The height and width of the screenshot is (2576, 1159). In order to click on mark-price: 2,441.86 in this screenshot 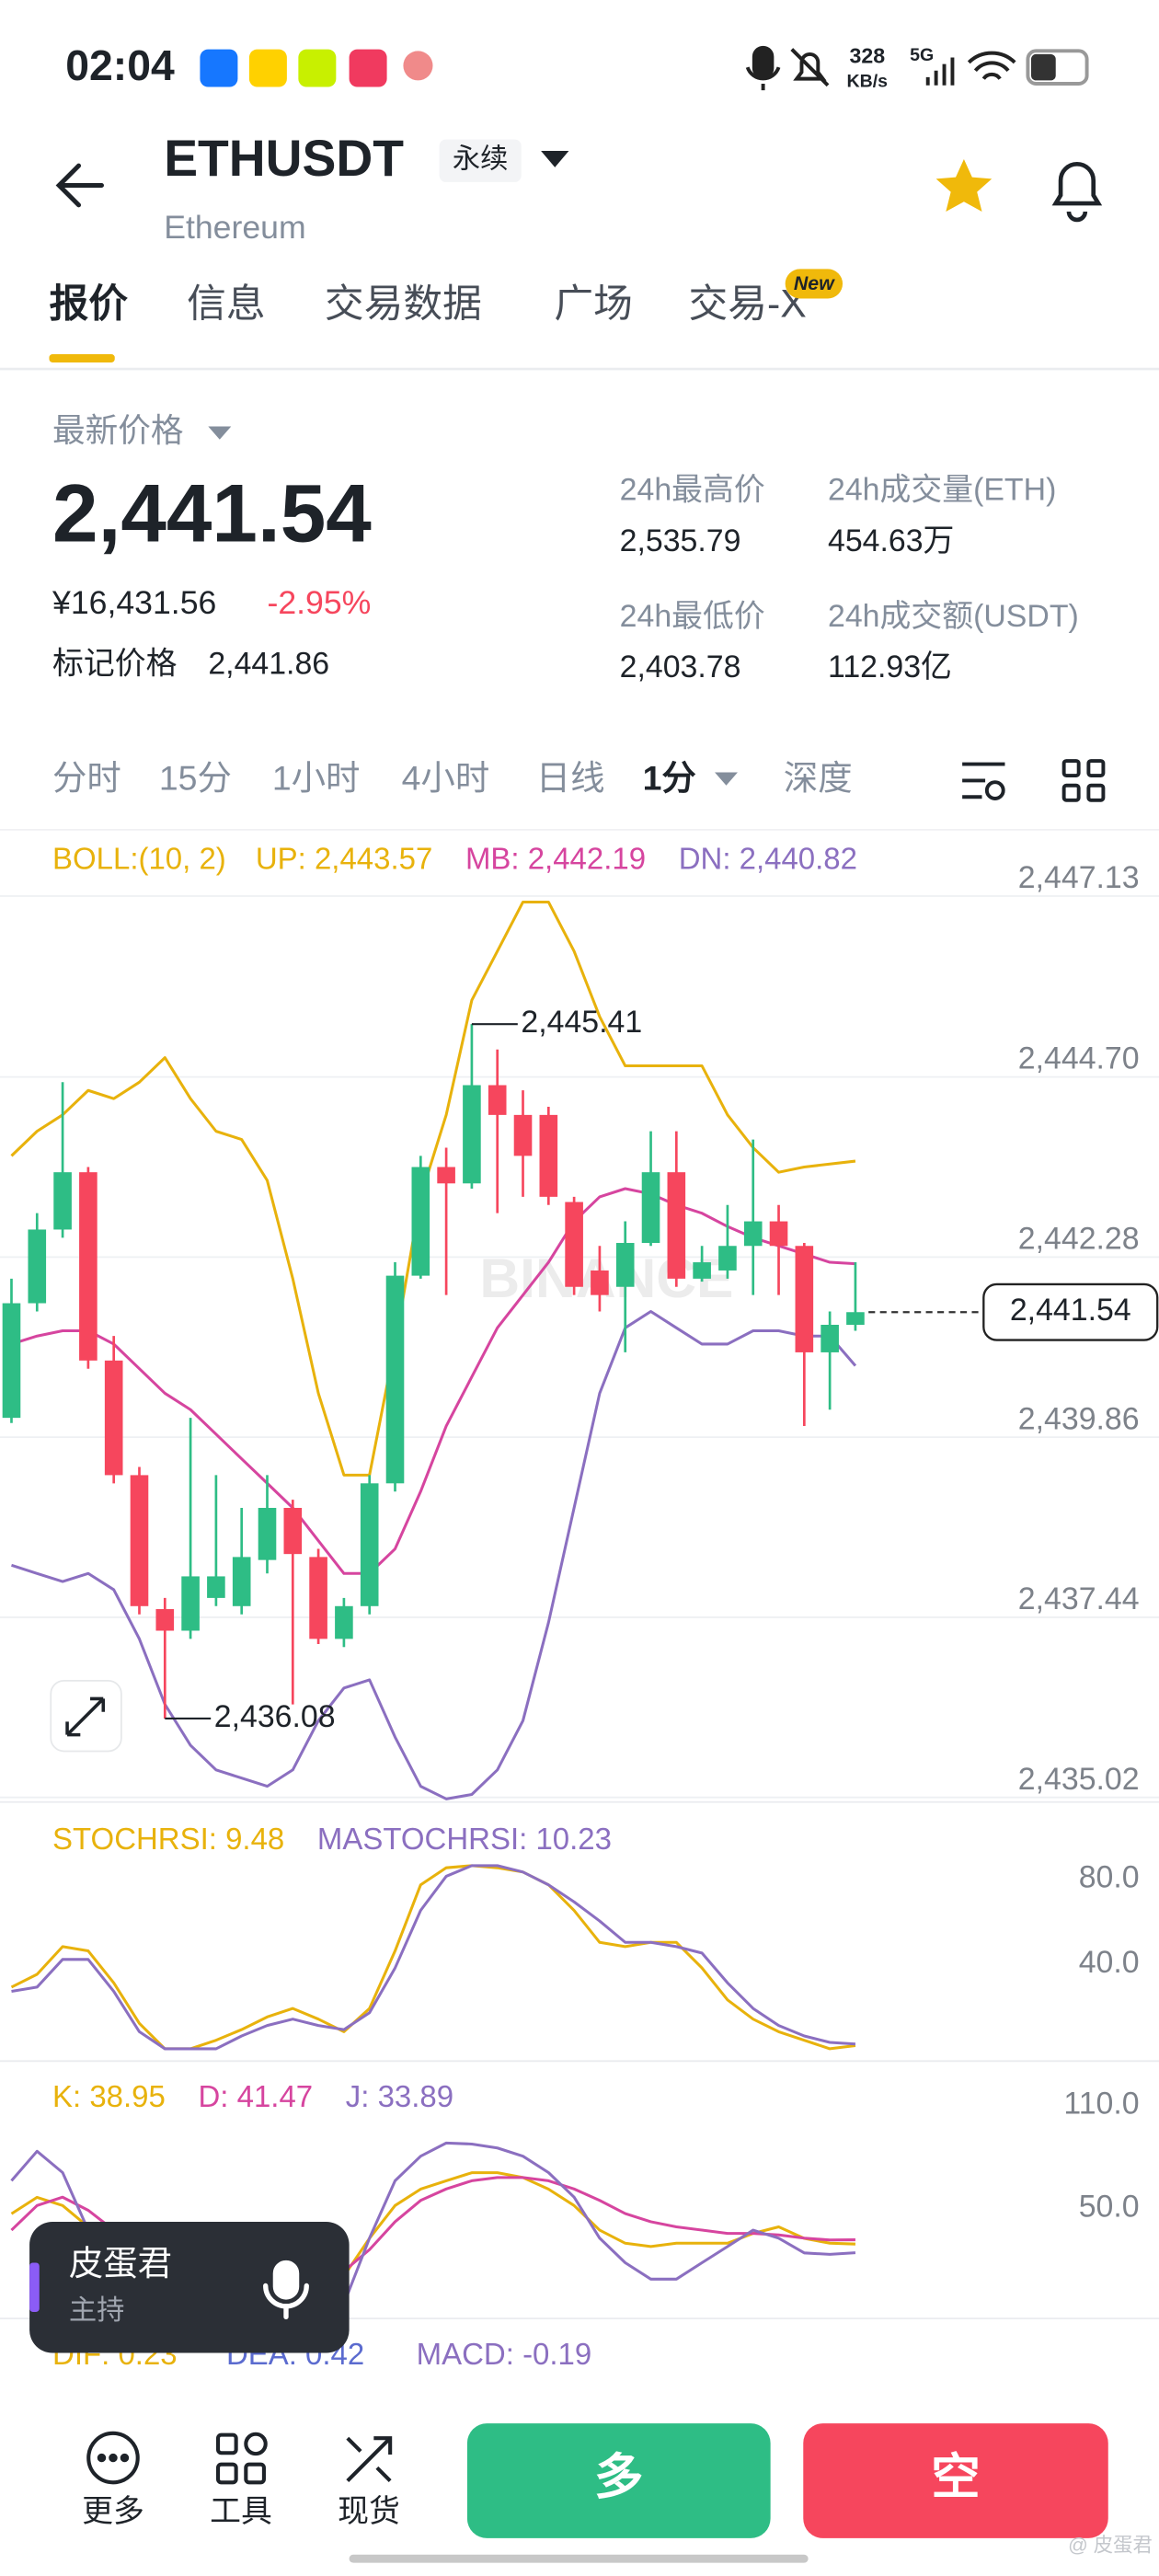, I will do `click(268, 664)`.